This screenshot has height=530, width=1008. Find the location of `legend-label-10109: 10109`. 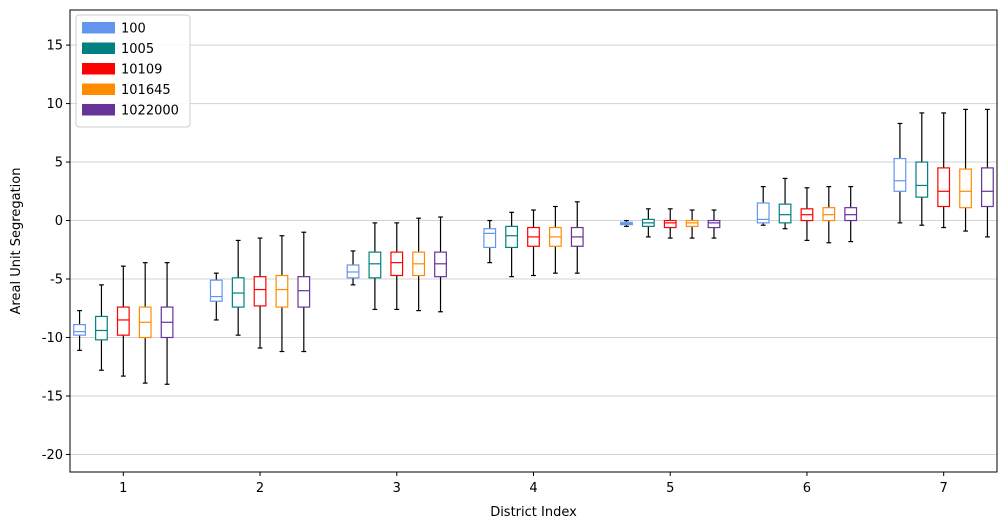

legend-label-10109: 10109 is located at coordinates (141, 70).